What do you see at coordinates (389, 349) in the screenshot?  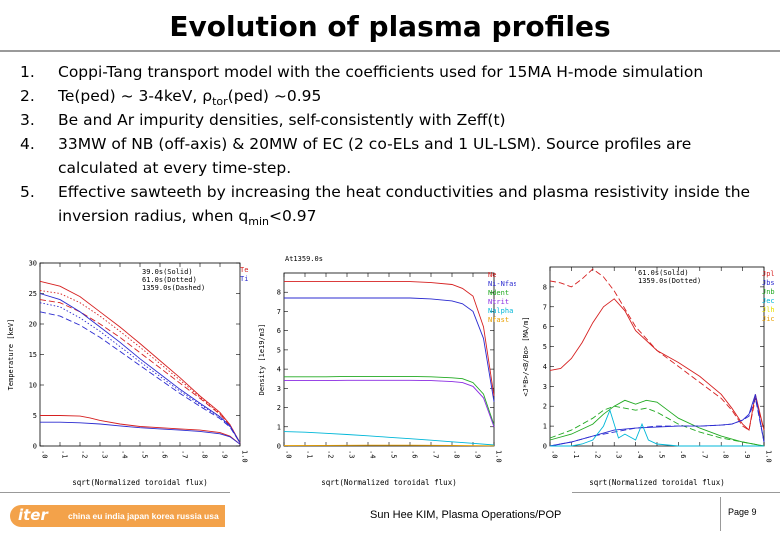 I see `series-line-ni-nfas` at bounding box center [389, 349].